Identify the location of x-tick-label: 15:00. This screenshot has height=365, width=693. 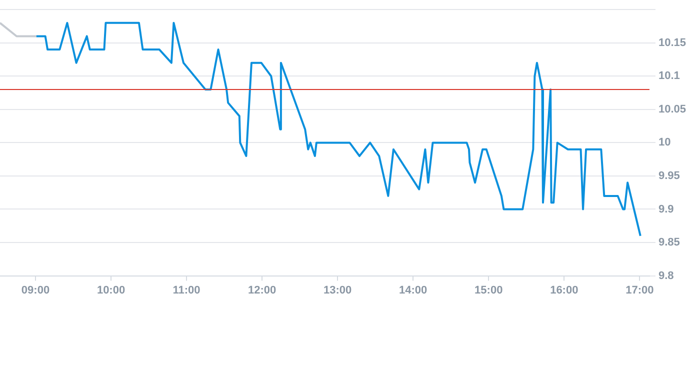
(488, 290).